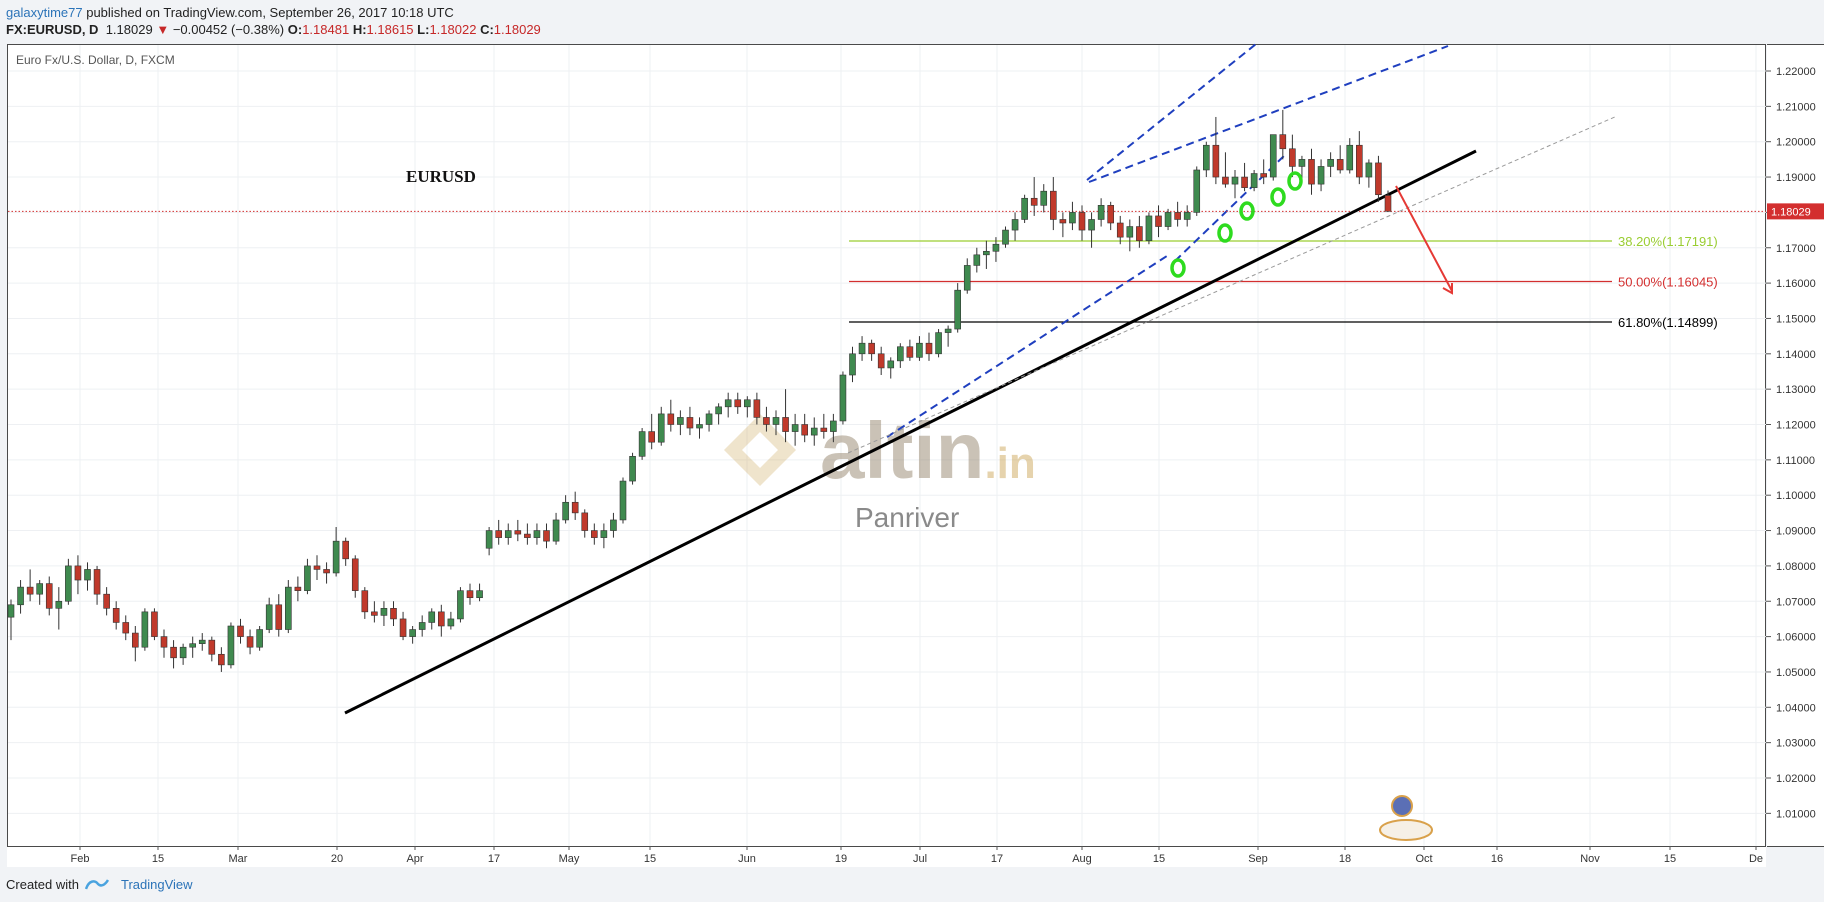 The width and height of the screenshot is (1824, 902). What do you see at coordinates (238, 859) in the screenshot?
I see `x-tick-label: Mar` at bounding box center [238, 859].